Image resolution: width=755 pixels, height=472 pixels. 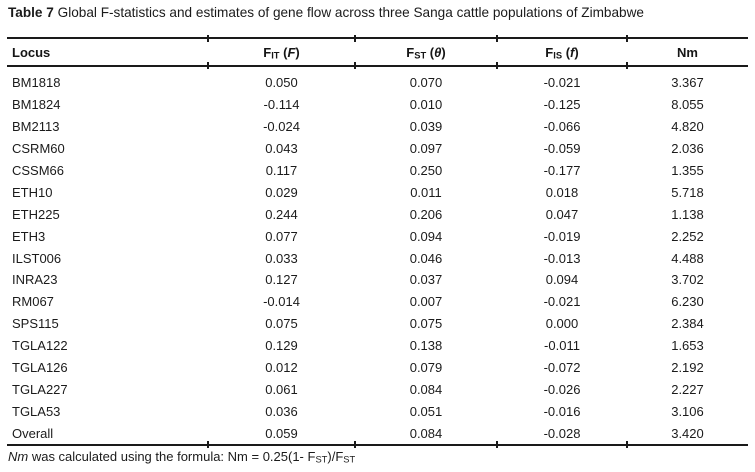 What do you see at coordinates (281, 236) in the screenshot?
I see `cell-fit: 0.077` at bounding box center [281, 236].